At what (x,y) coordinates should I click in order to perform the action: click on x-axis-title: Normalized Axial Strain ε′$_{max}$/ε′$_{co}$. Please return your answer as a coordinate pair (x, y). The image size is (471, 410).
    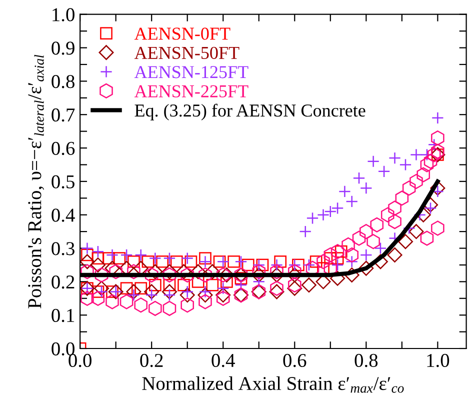
    Looking at the image, I should click on (273, 384).